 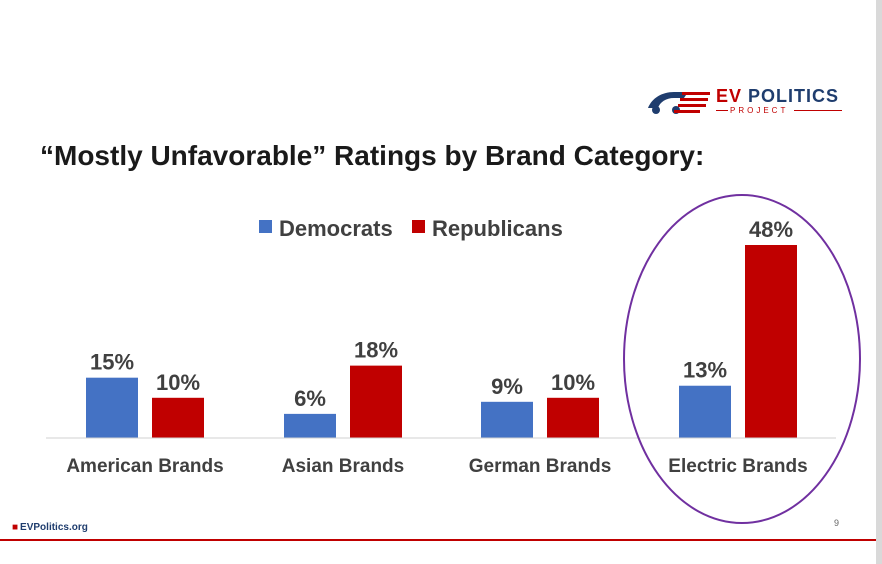 I want to click on category-label-american-brands: American Brands, so click(x=144, y=466).